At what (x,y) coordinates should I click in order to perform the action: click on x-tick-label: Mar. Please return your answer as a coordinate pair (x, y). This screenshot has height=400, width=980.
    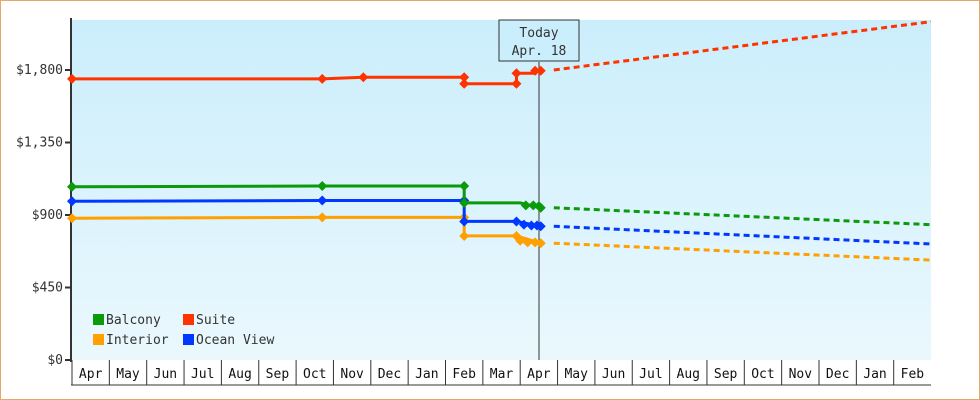
    Looking at the image, I should click on (502, 374).